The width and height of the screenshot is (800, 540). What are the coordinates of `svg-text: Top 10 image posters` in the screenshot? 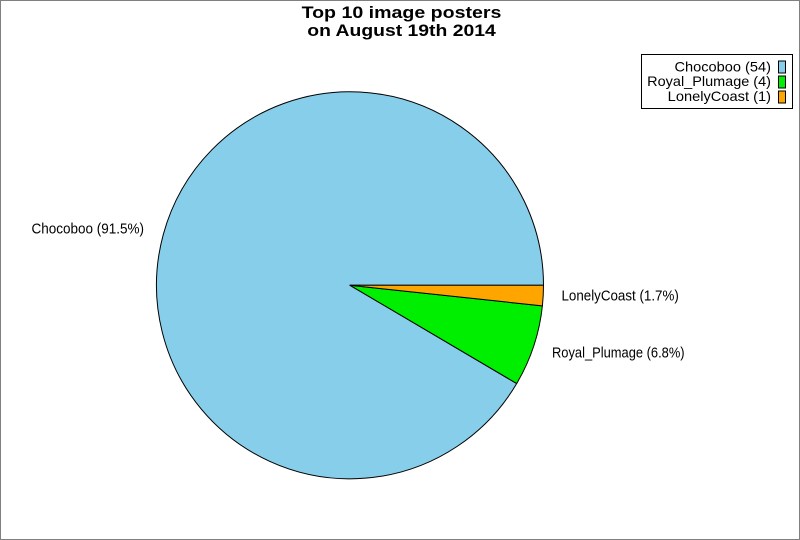 It's located at (402, 12).